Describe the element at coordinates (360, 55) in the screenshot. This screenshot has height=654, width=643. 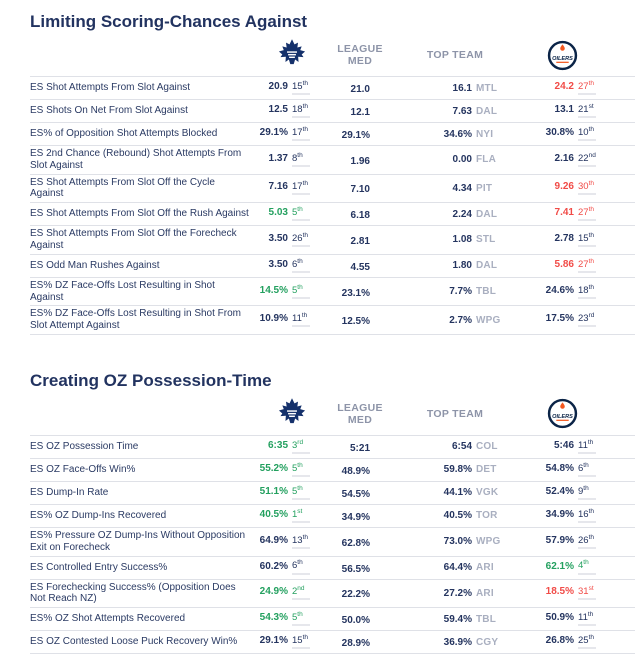
I see `league-median-header: LEAGUE MED` at that location.